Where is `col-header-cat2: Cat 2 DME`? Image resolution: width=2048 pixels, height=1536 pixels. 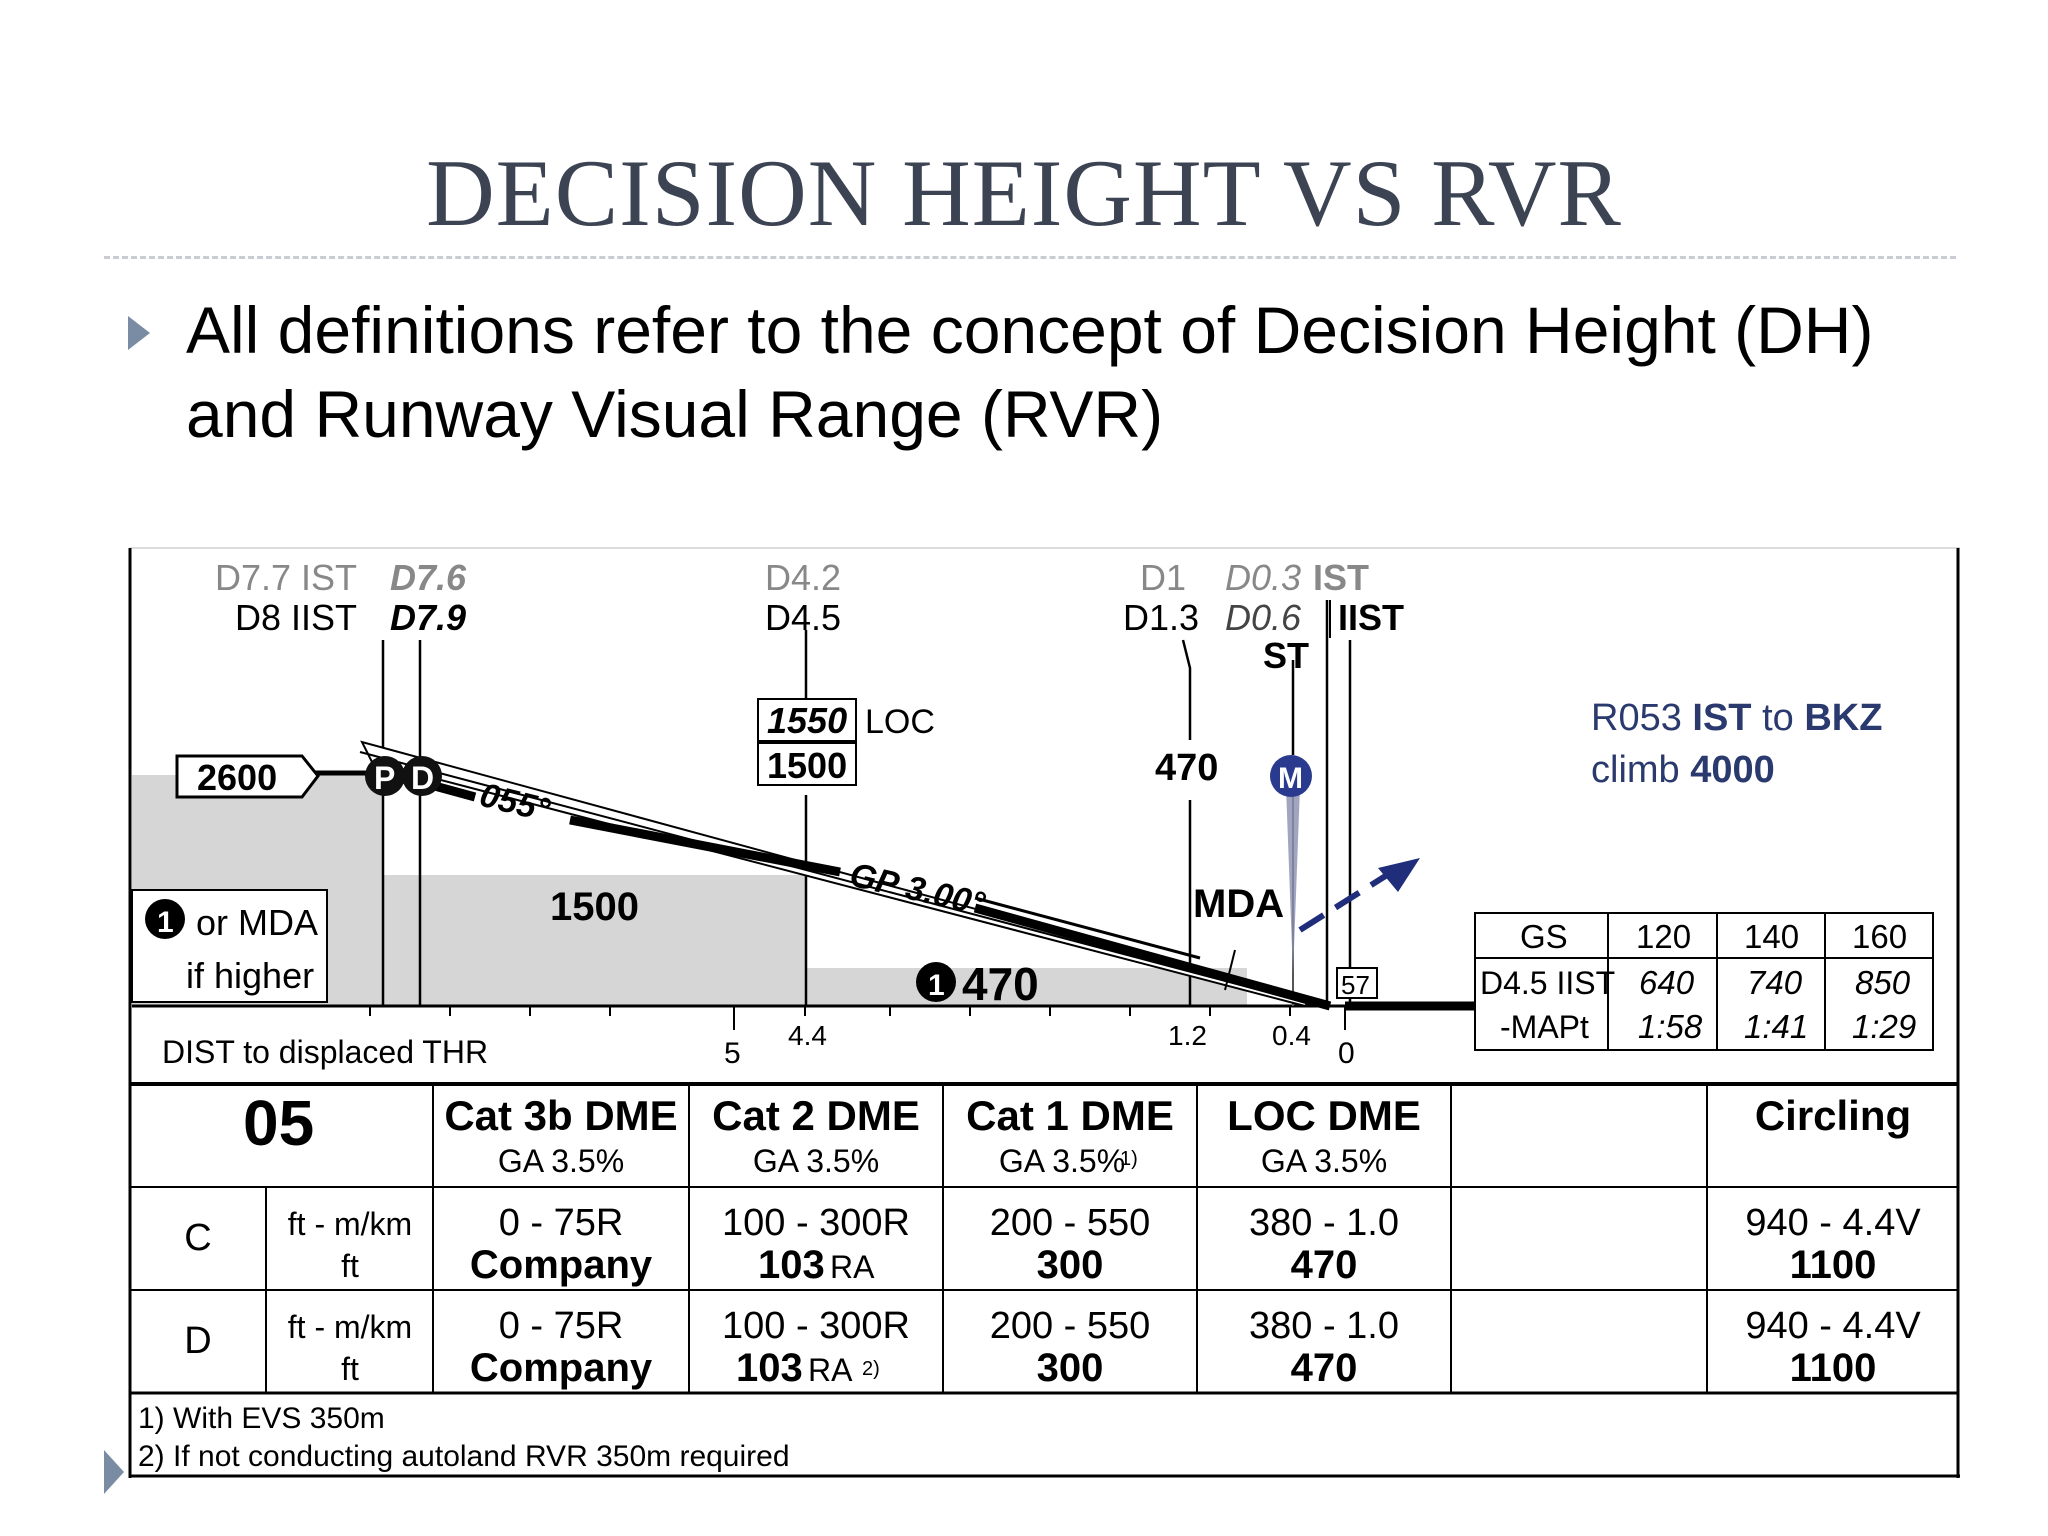 col-header-cat2: Cat 2 DME is located at coordinates (816, 1115).